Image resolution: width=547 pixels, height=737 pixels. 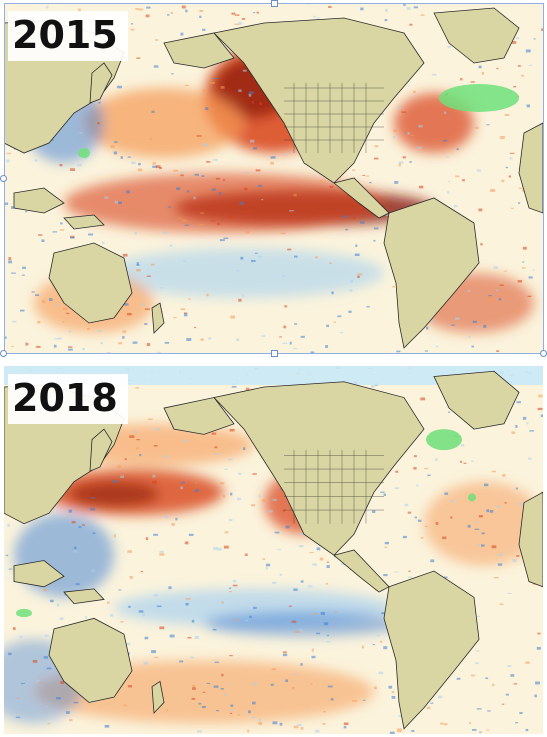 I want to click on resize-handle-bottom-left, so click(x=3, y=353).